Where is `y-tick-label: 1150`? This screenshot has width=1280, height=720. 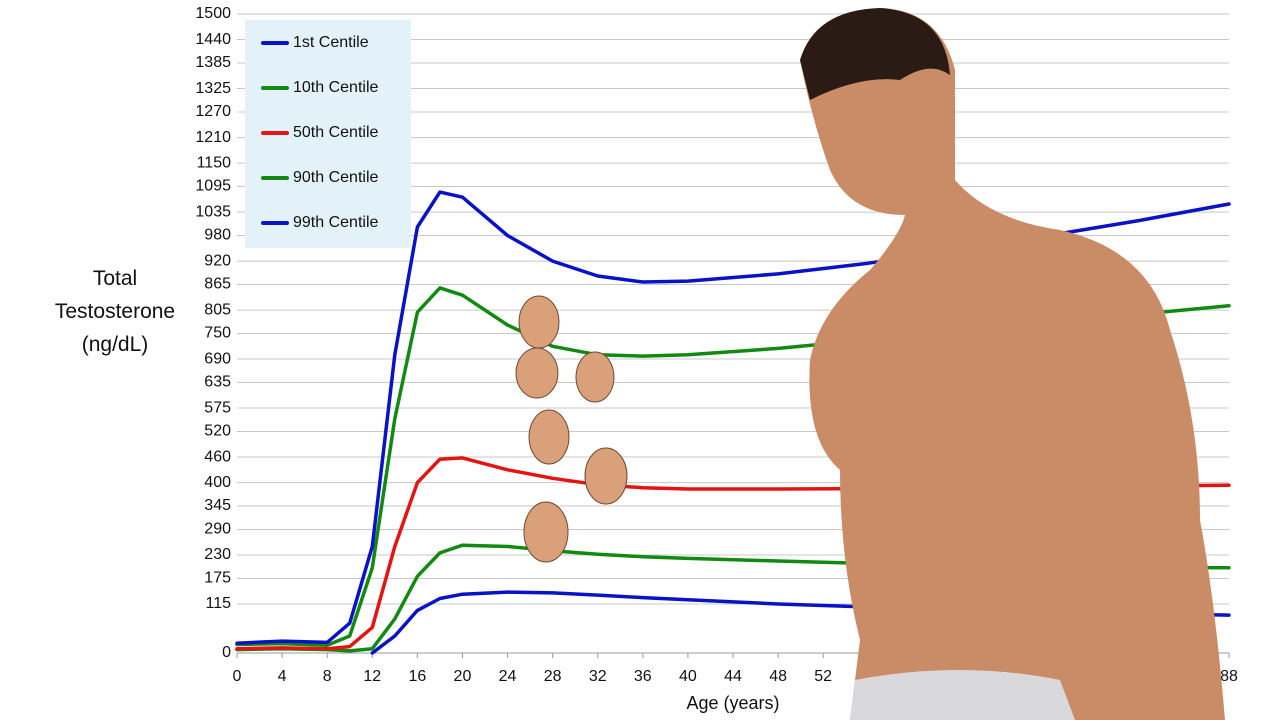 y-tick-label: 1150 is located at coordinates (214, 162).